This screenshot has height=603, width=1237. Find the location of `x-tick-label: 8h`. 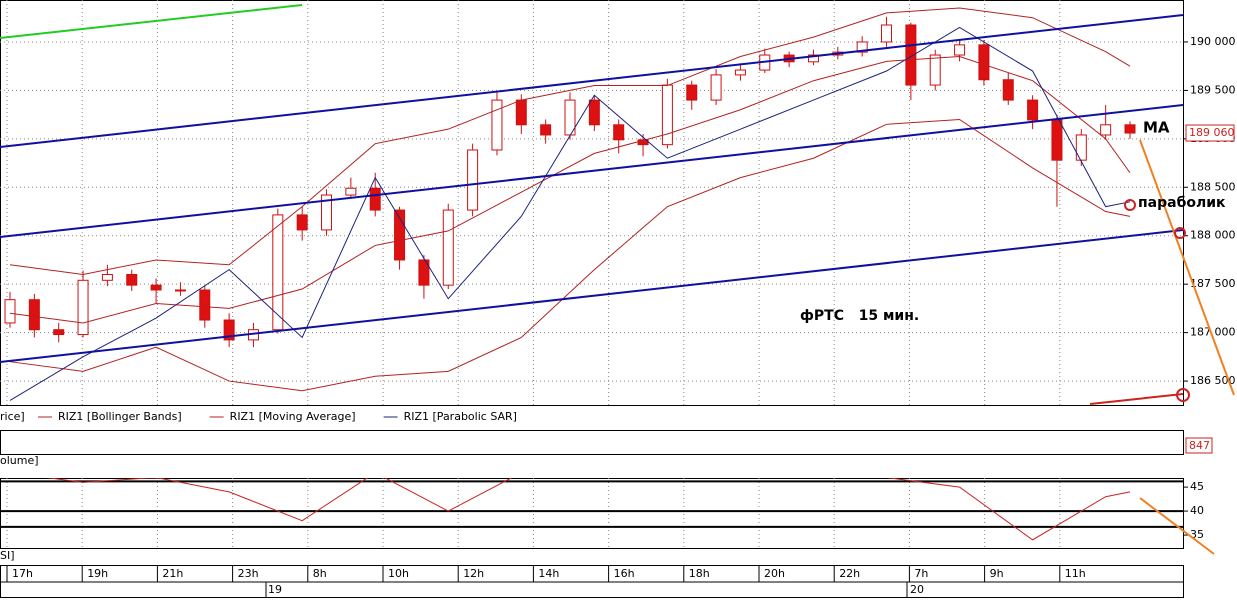

x-tick-label: 8h is located at coordinates (320, 573).